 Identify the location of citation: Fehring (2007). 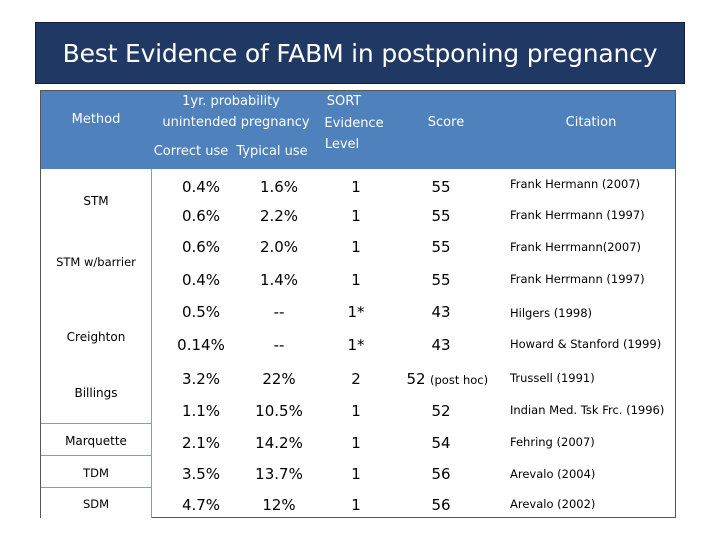
(552, 442).